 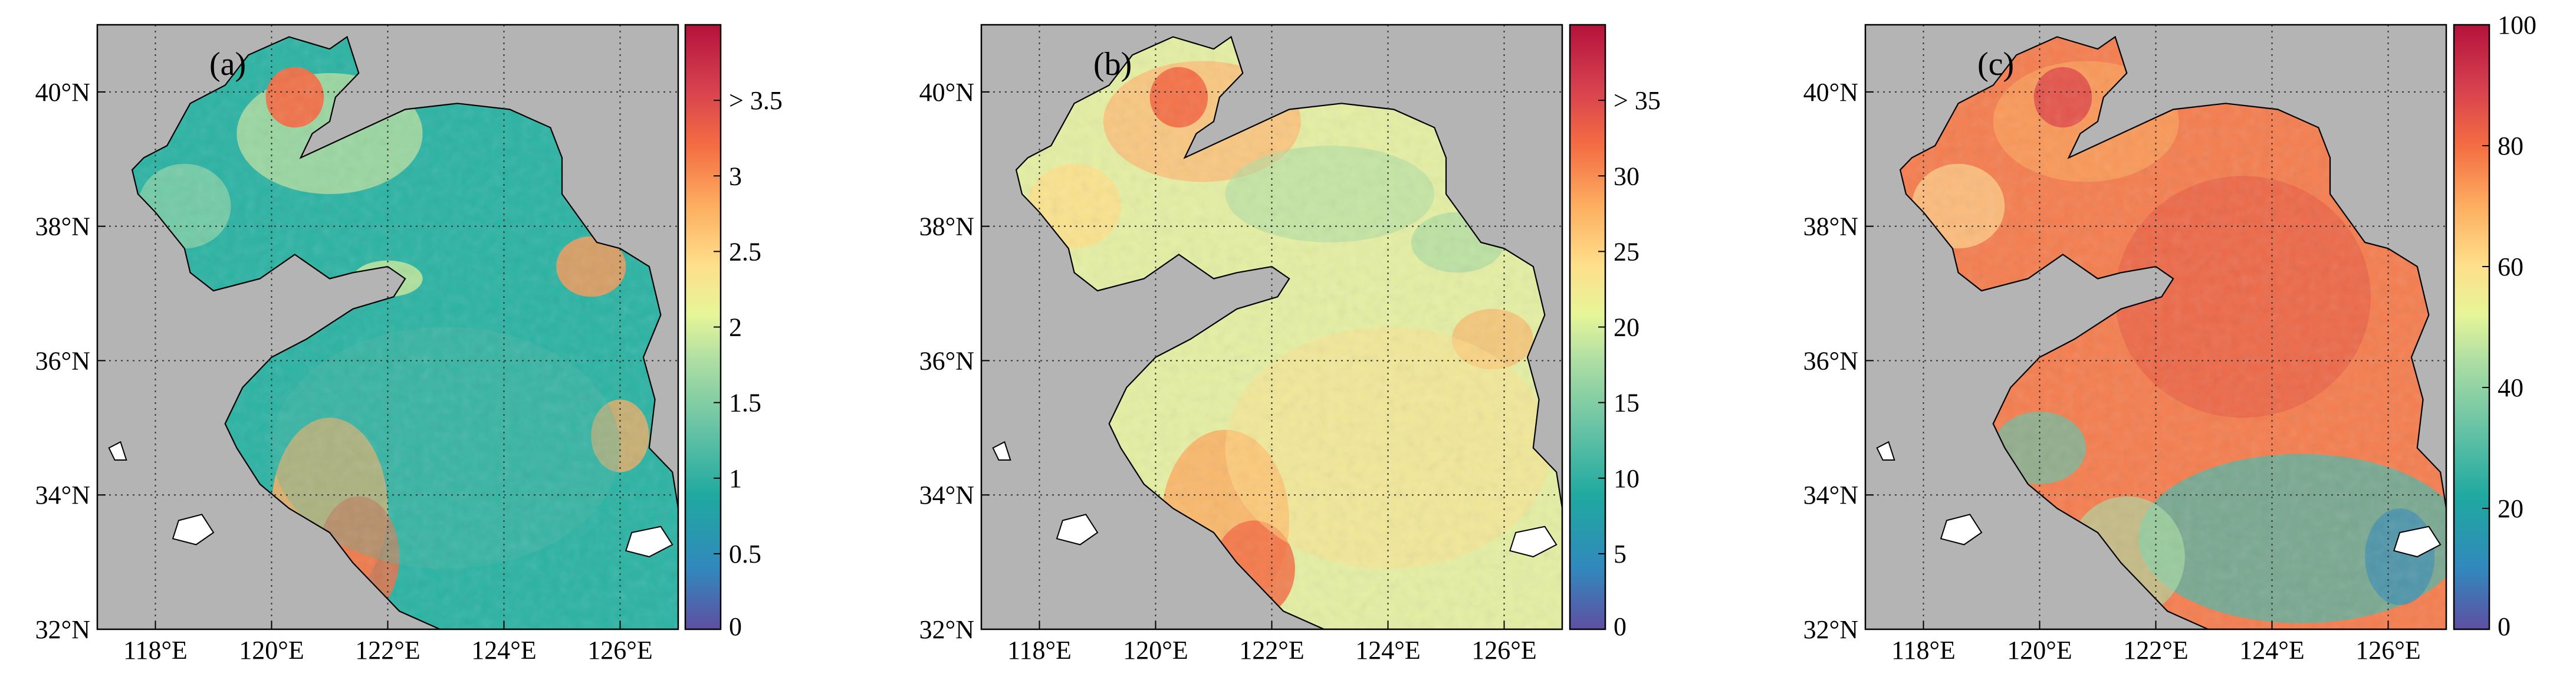 I want to click on colorbar-tick-label: 80, so click(x=2511, y=146).